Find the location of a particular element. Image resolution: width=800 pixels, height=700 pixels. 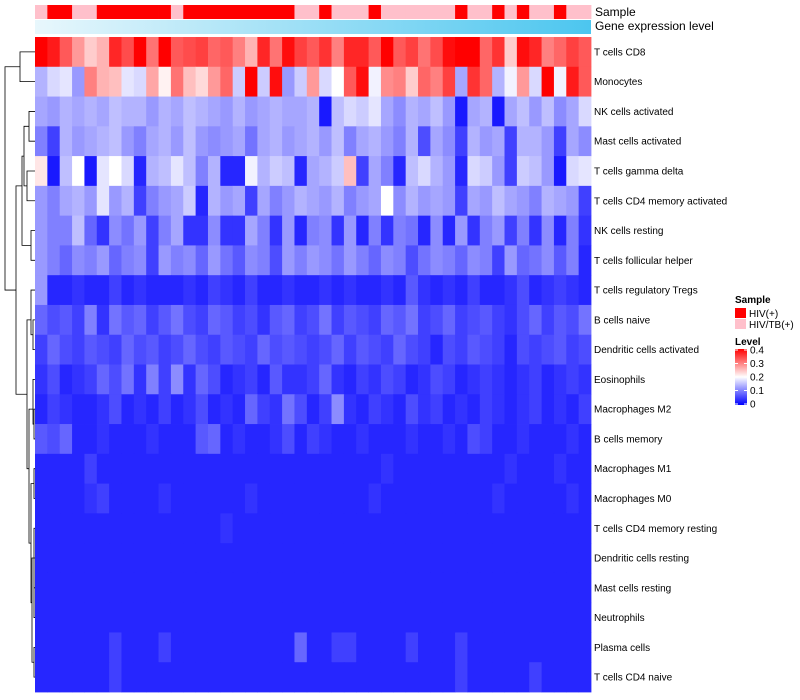

legend-level-ticks: 0.4 0.3 0.2 0.1 0 is located at coordinates (749, 378).